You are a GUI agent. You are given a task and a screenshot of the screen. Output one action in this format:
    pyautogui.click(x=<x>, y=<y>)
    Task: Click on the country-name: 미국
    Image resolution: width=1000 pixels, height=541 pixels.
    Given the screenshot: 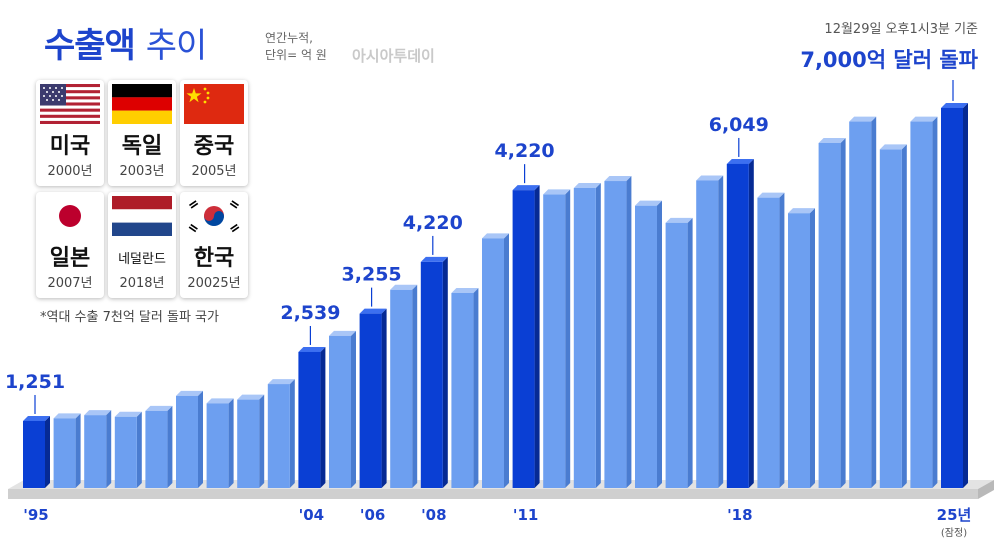 What is the action you would take?
    pyautogui.click(x=70, y=146)
    